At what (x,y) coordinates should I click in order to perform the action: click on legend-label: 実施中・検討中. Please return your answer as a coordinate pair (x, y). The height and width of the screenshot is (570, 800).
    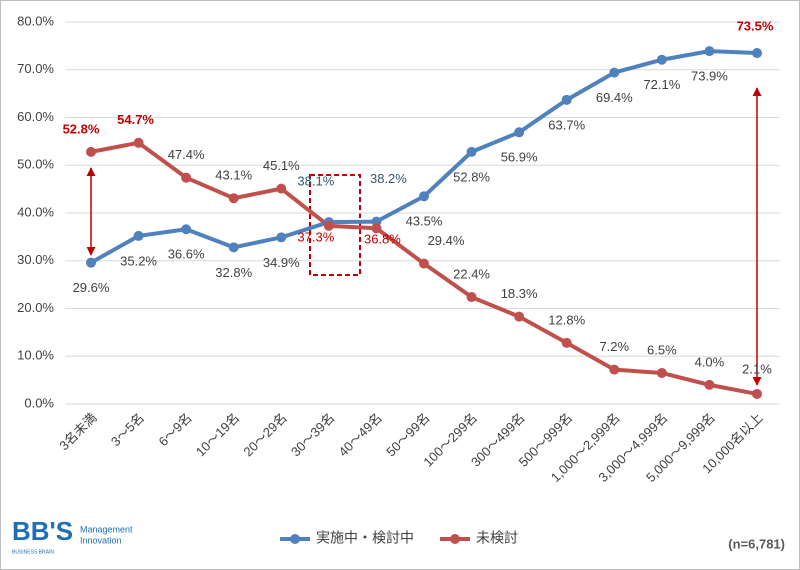
    Looking at the image, I should click on (365, 538).